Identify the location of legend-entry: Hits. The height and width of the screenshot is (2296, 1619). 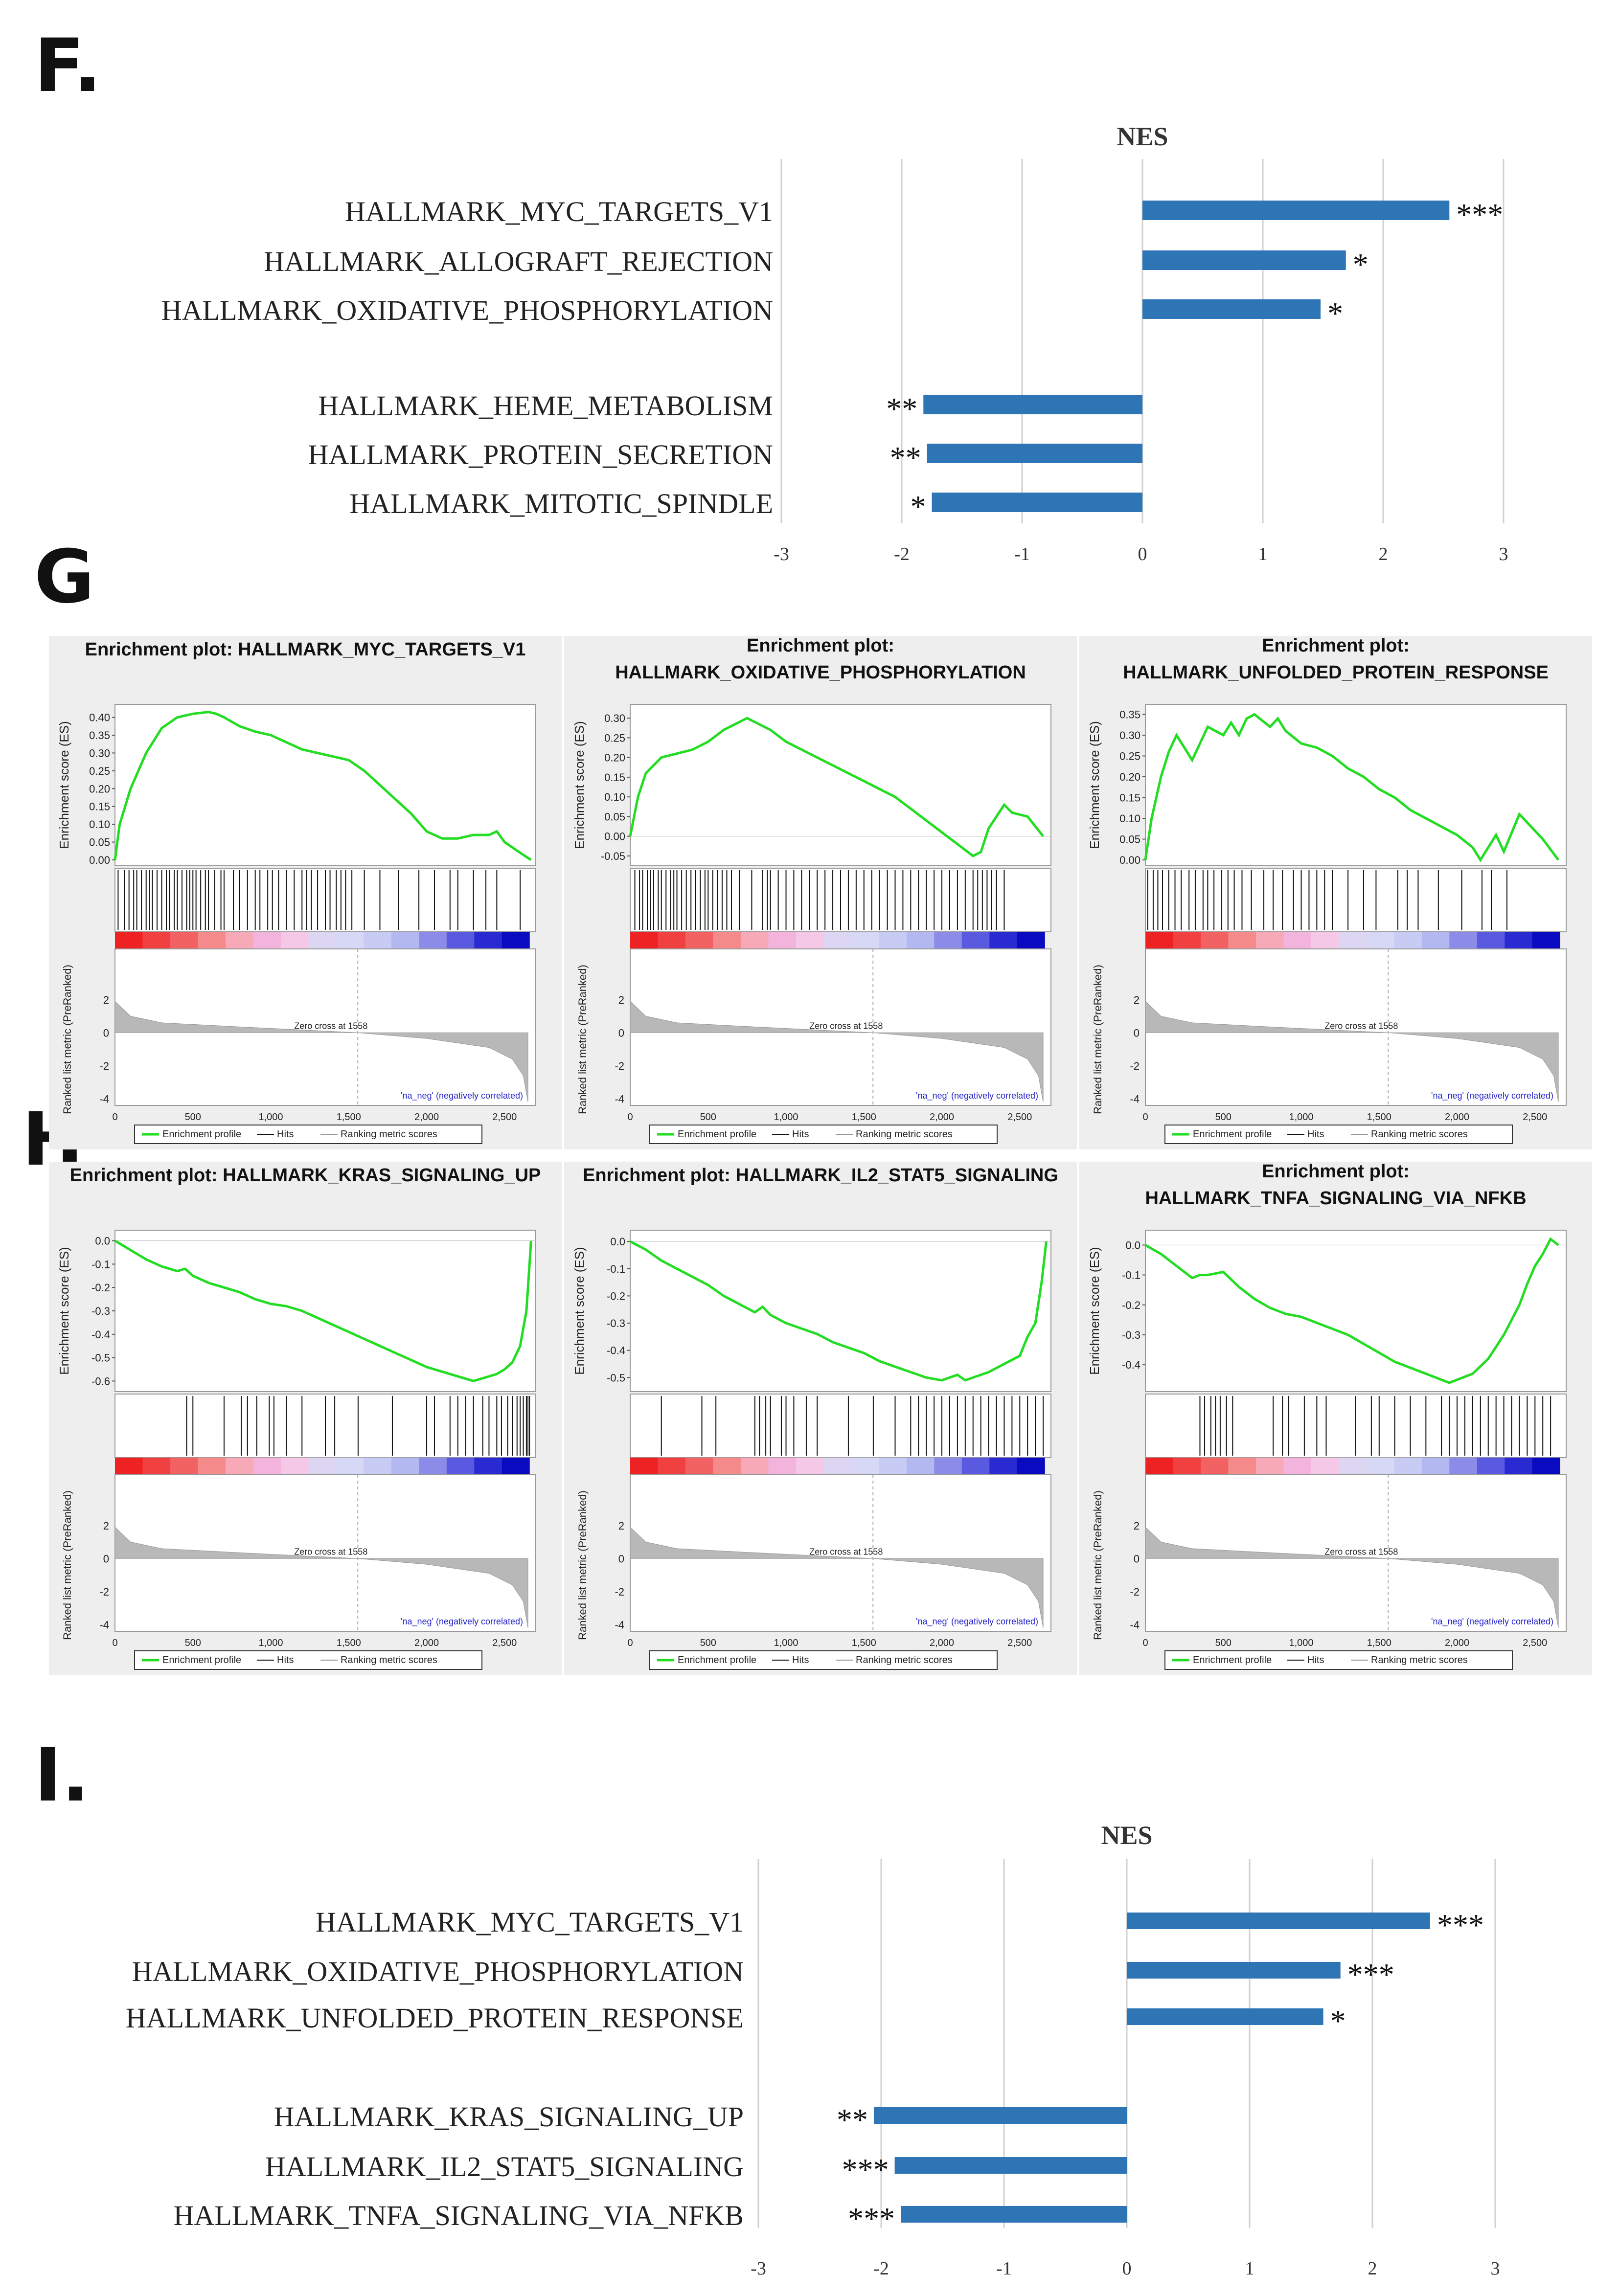
(800, 1661).